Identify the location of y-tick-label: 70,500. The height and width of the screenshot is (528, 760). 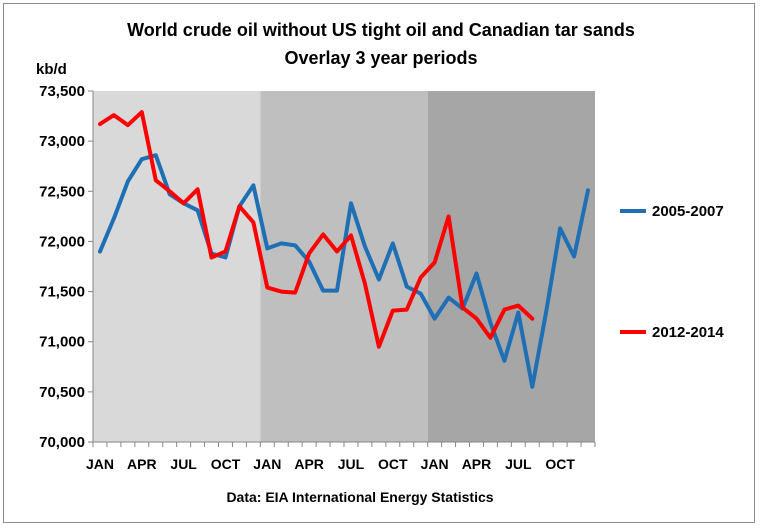
(62, 392).